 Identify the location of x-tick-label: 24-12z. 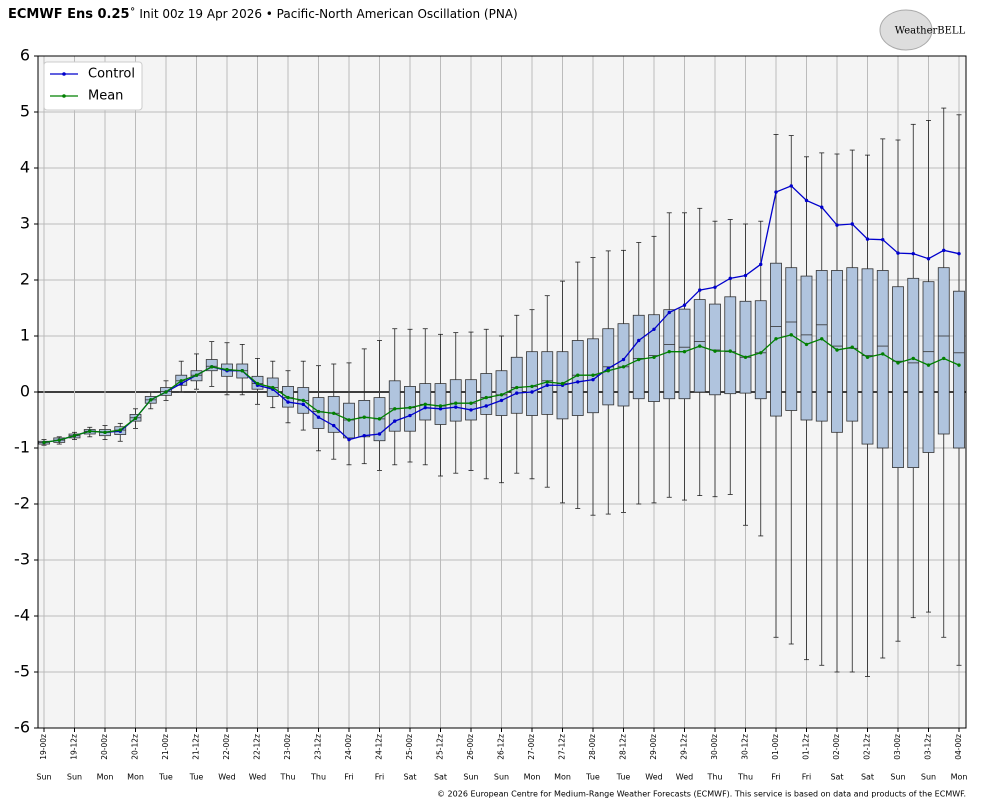
(379, 747).